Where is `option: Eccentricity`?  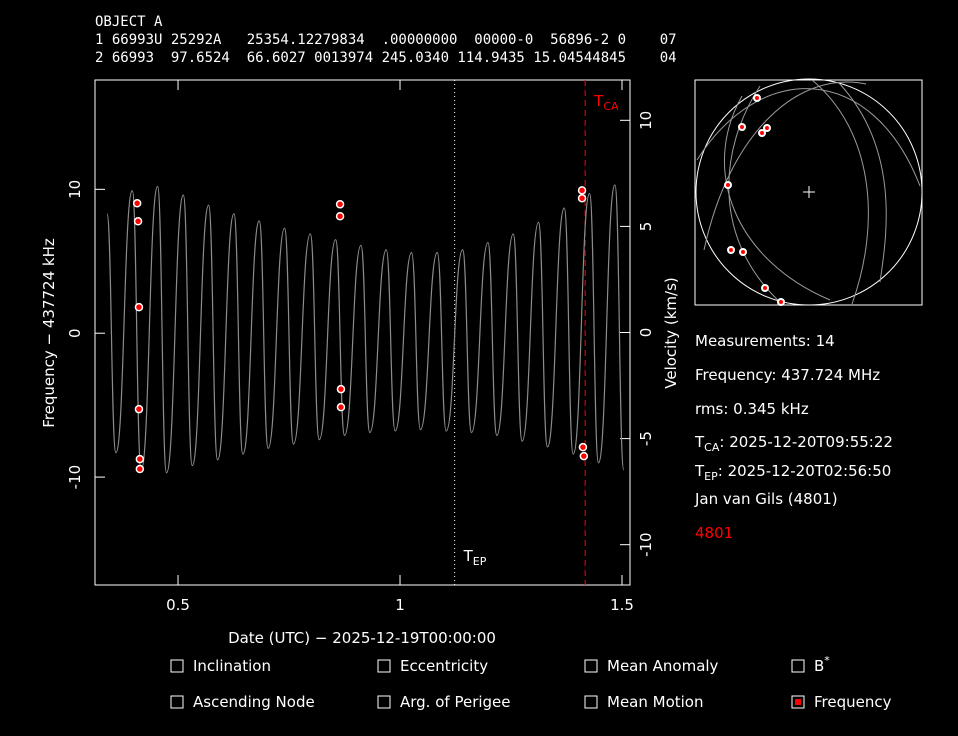
option: Eccentricity is located at coordinates (432, 666).